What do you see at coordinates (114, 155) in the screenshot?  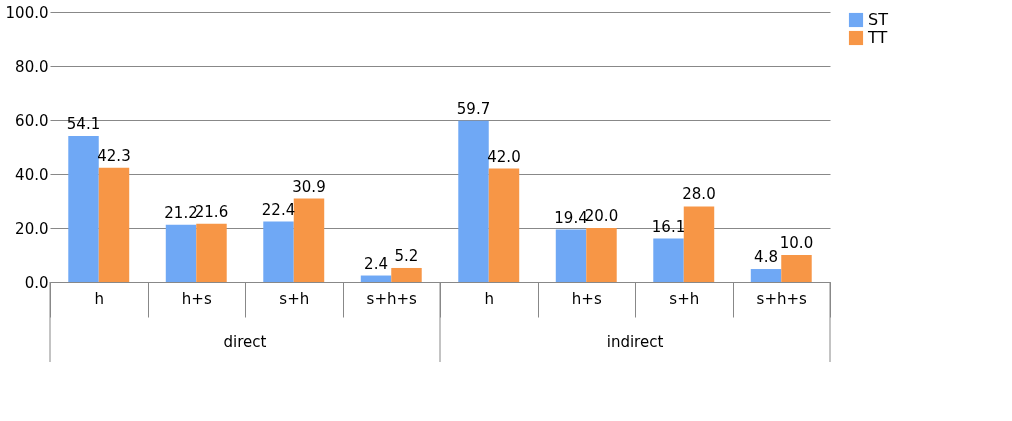 I see `data-label: 42.3` at bounding box center [114, 155].